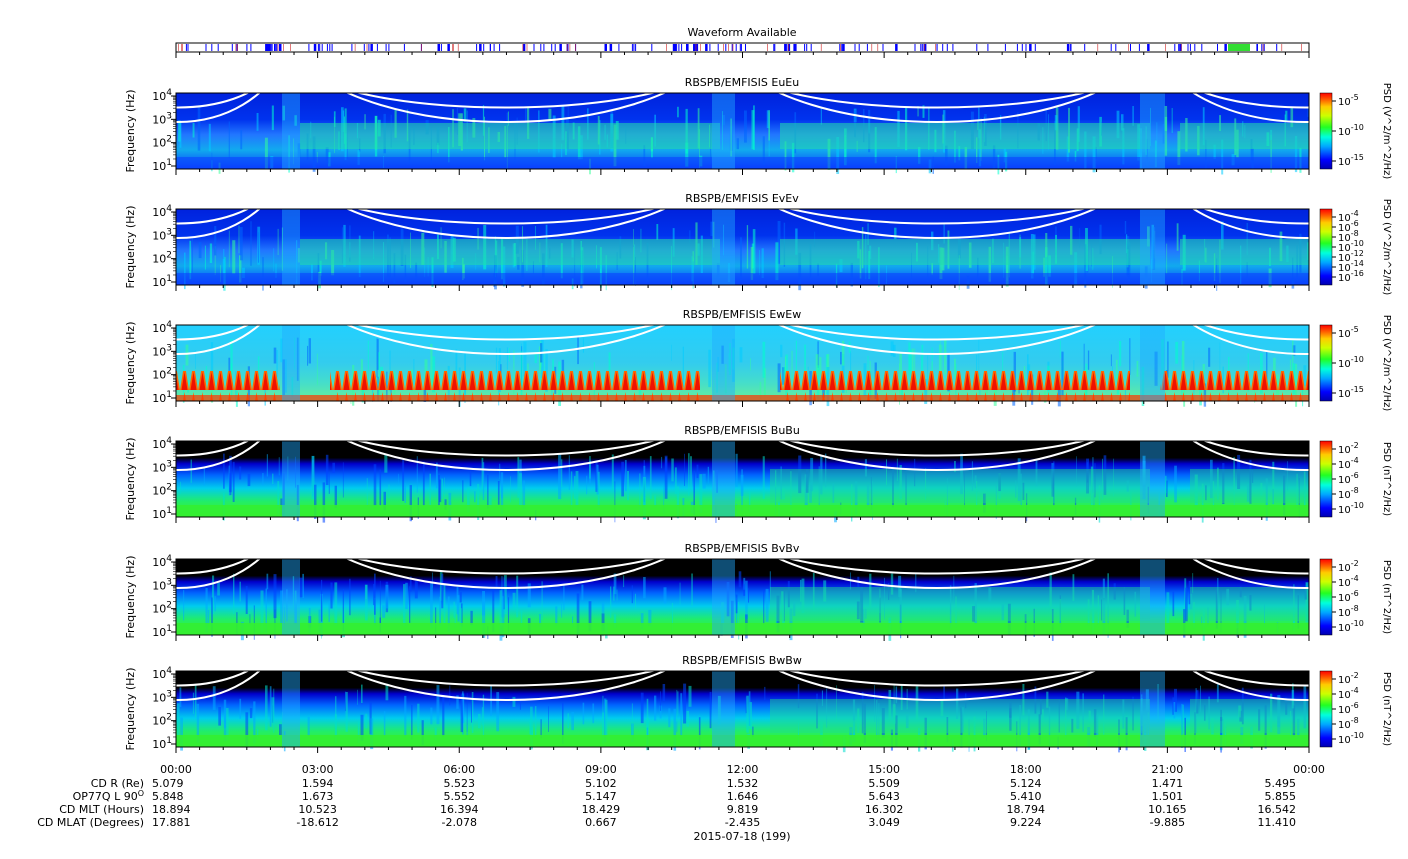 The height and width of the screenshot is (859, 1408). What do you see at coordinates (162, 513) in the screenshot?
I see `y-tick-label: 101` at bounding box center [162, 513].